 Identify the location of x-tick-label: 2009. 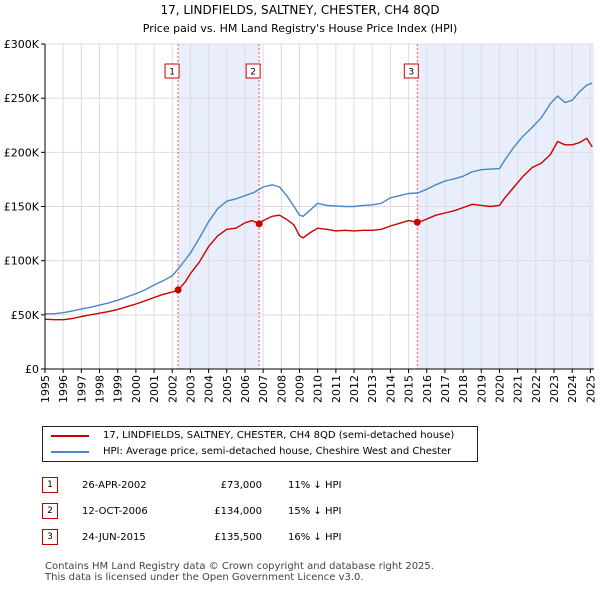
(300, 389).